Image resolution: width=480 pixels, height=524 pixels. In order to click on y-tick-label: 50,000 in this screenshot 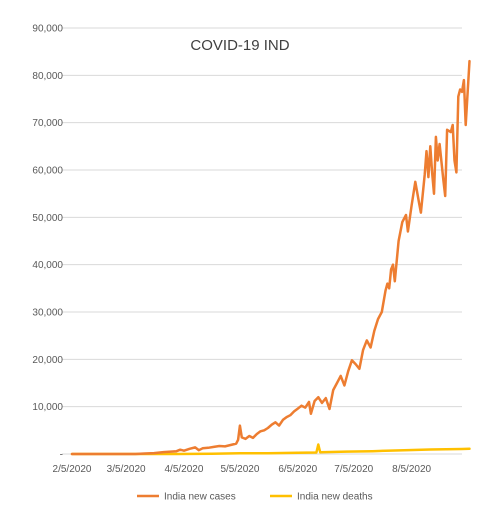, I will do `click(47, 218)`.